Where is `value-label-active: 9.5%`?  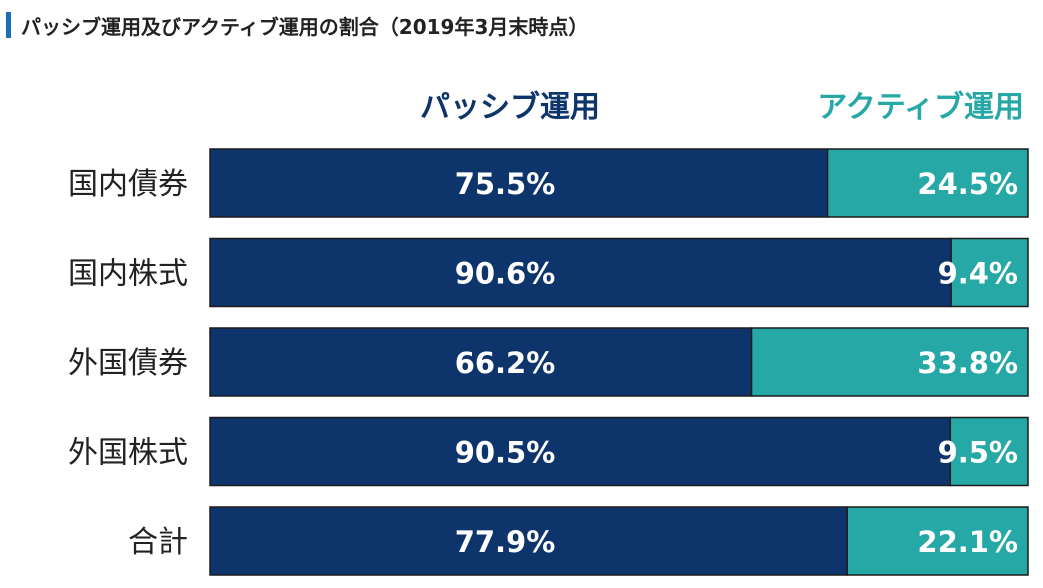 value-label-active: 9.5% is located at coordinates (978, 453).